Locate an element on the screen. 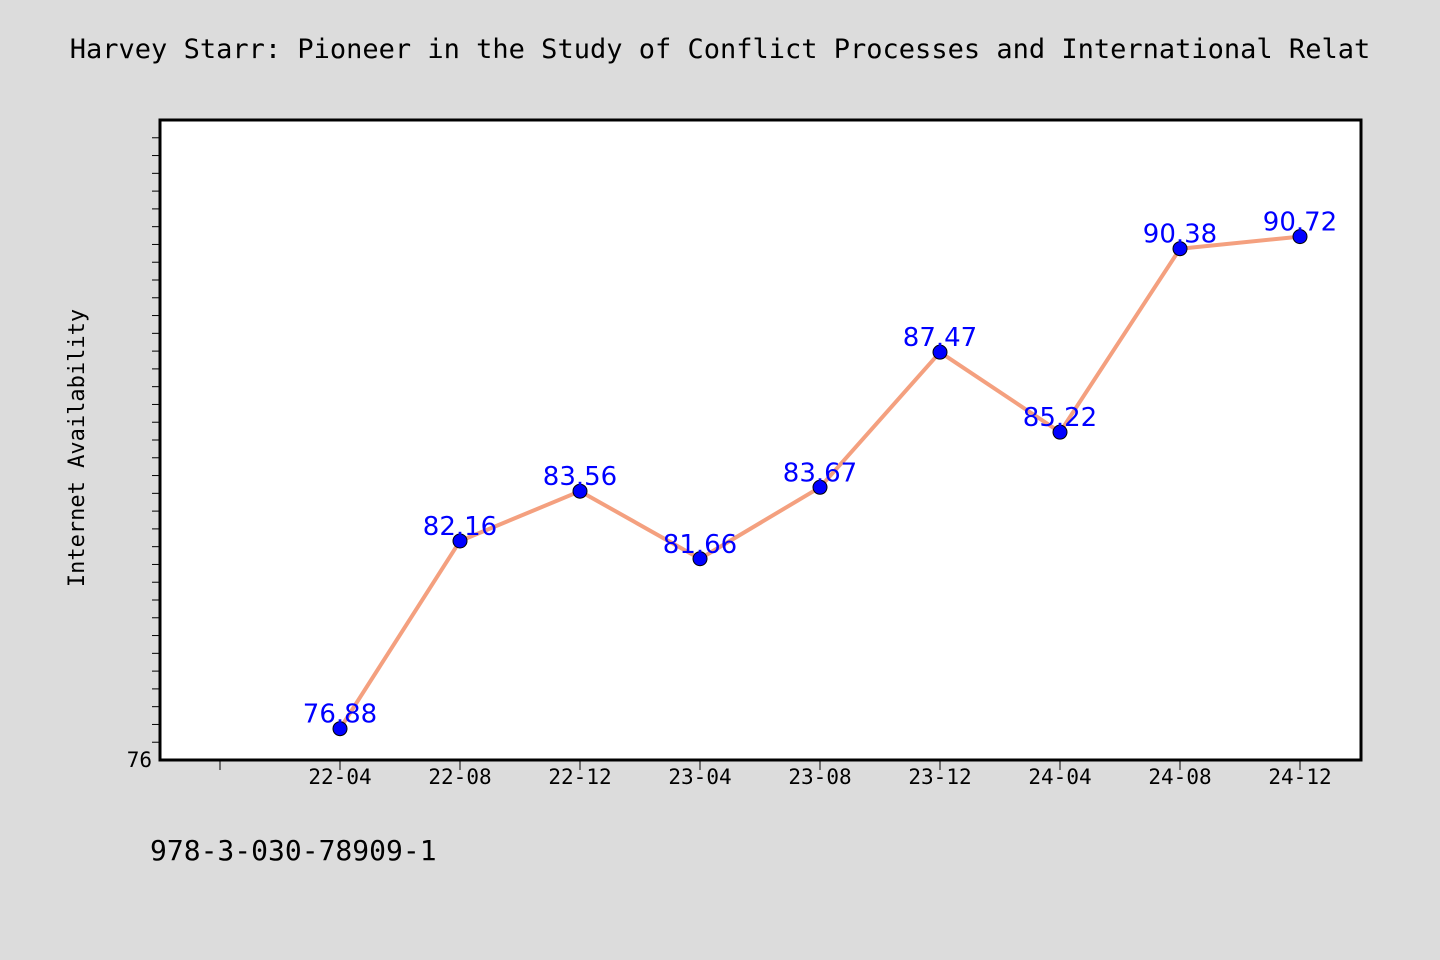 The height and width of the screenshot is (960, 1440). x-tick-label: 24-12 is located at coordinates (1299, 777).